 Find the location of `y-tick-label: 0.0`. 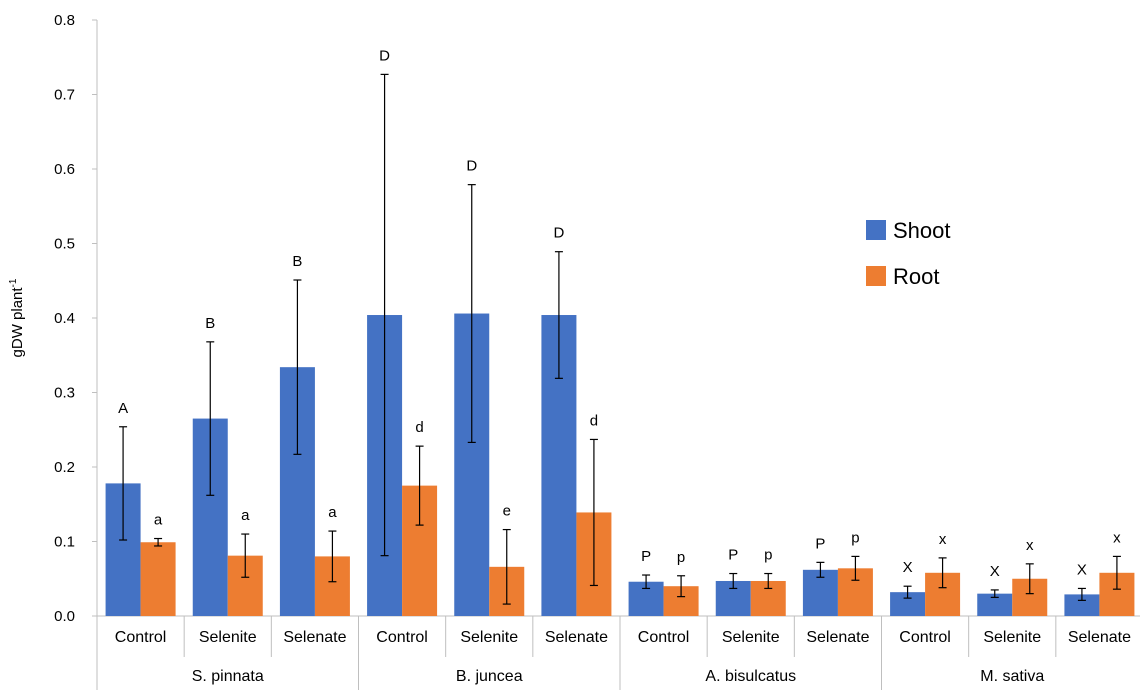

y-tick-label: 0.0 is located at coordinates (64, 616).